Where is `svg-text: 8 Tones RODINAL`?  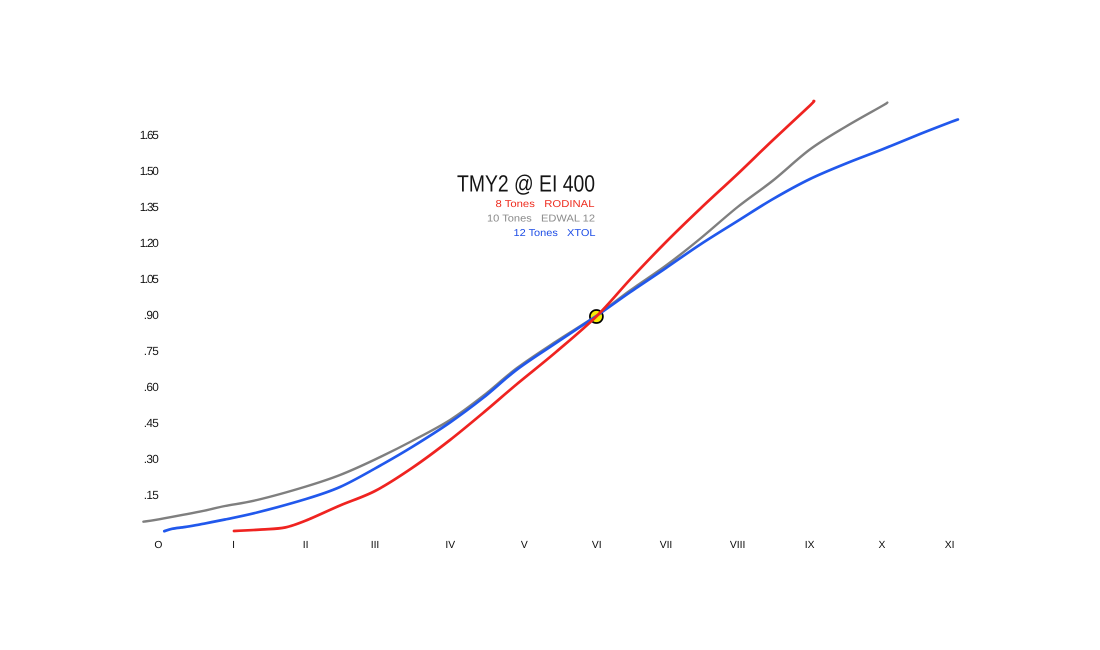
svg-text: 8 Tones RODINAL is located at coordinates (545, 204).